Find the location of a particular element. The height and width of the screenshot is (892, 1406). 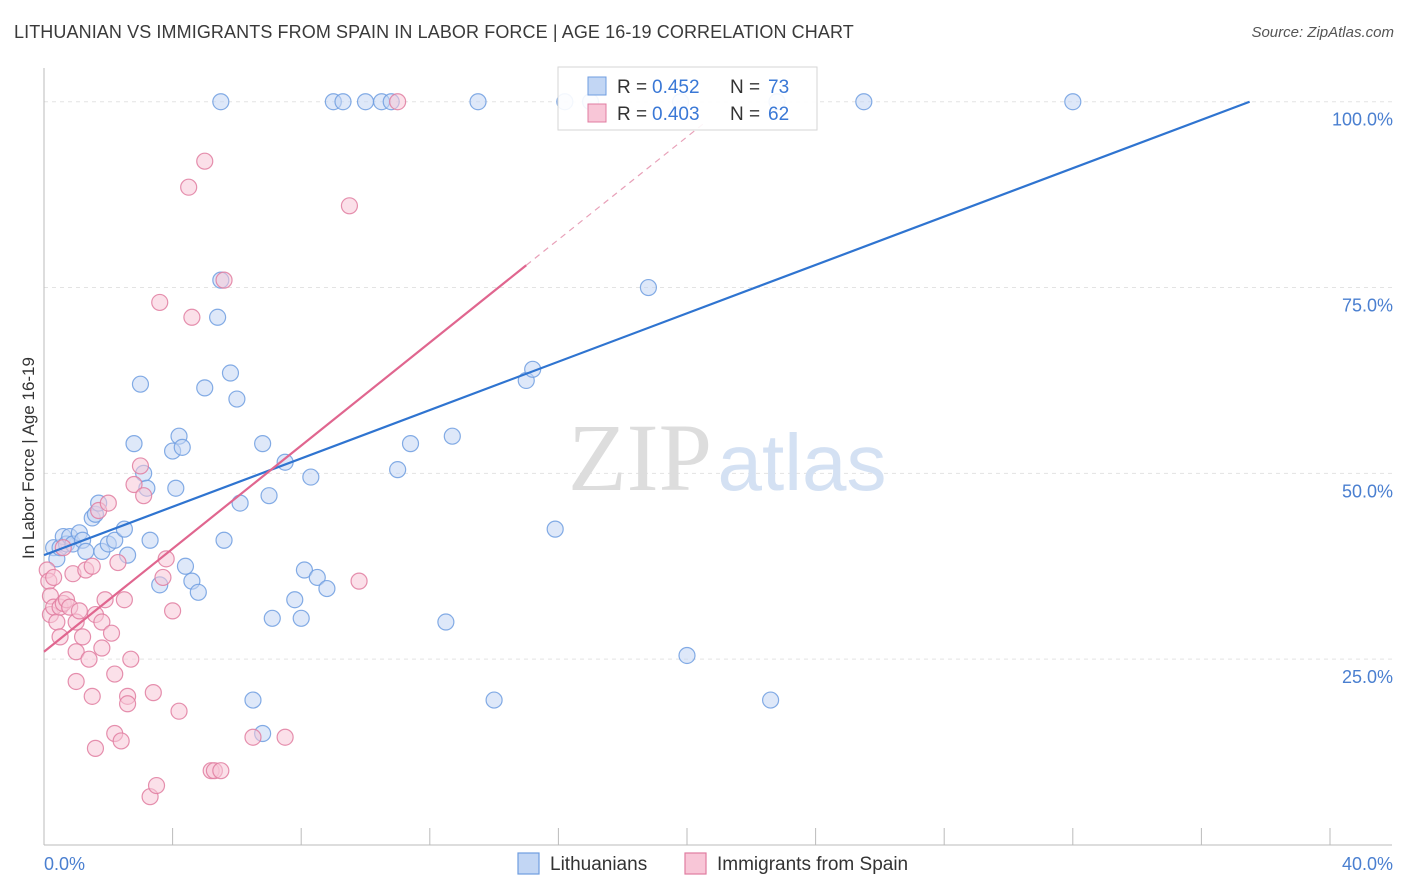

chart-source: Source: ZipAtlas.com is located at coordinates (1322, 32).